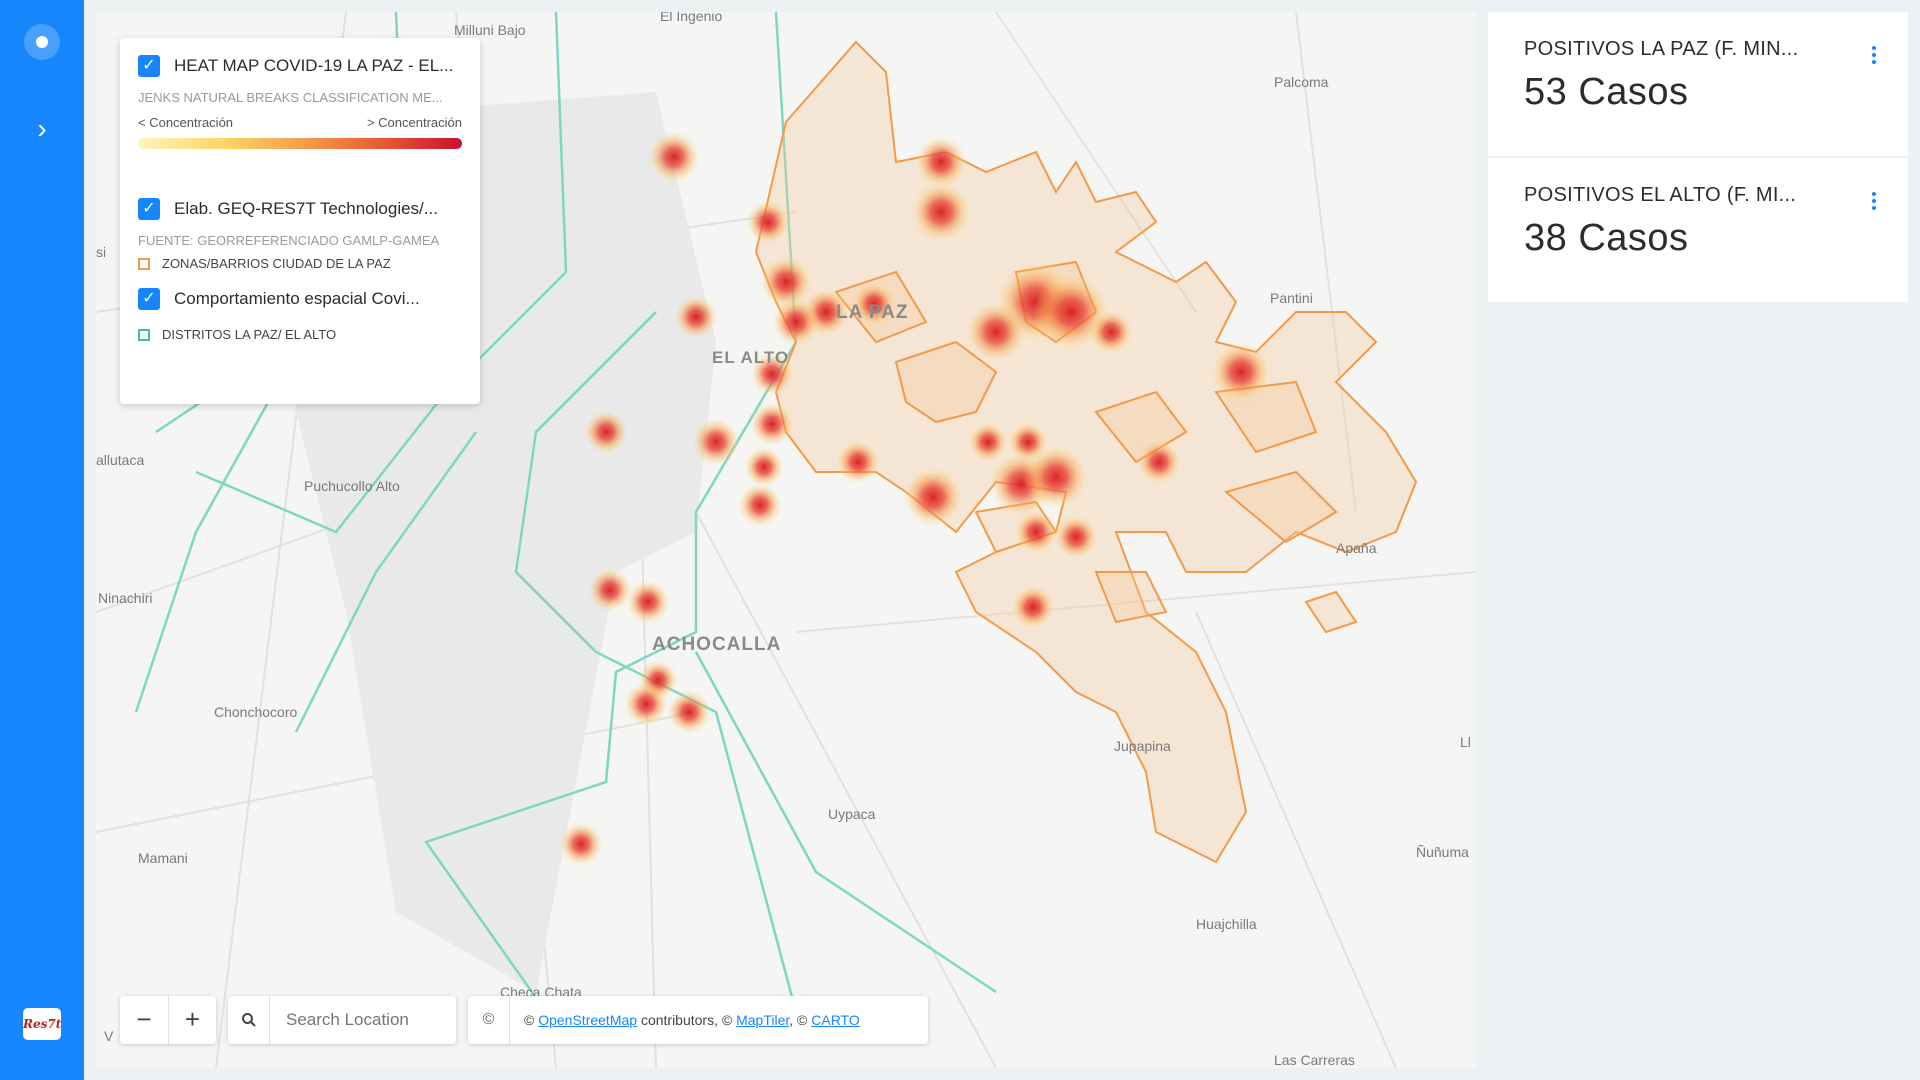 This screenshot has width=1920, height=1080. Describe the element at coordinates (1606, 92) in the screenshot. I see `widget-value: 53 Casos` at that location.